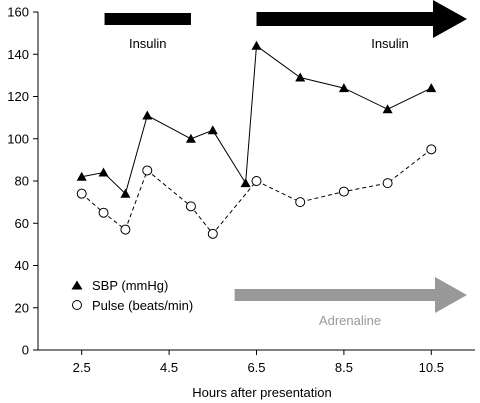 This screenshot has width=480, height=403. What do you see at coordinates (77, 285) in the screenshot?
I see `legend-triangle-marker` at bounding box center [77, 285].